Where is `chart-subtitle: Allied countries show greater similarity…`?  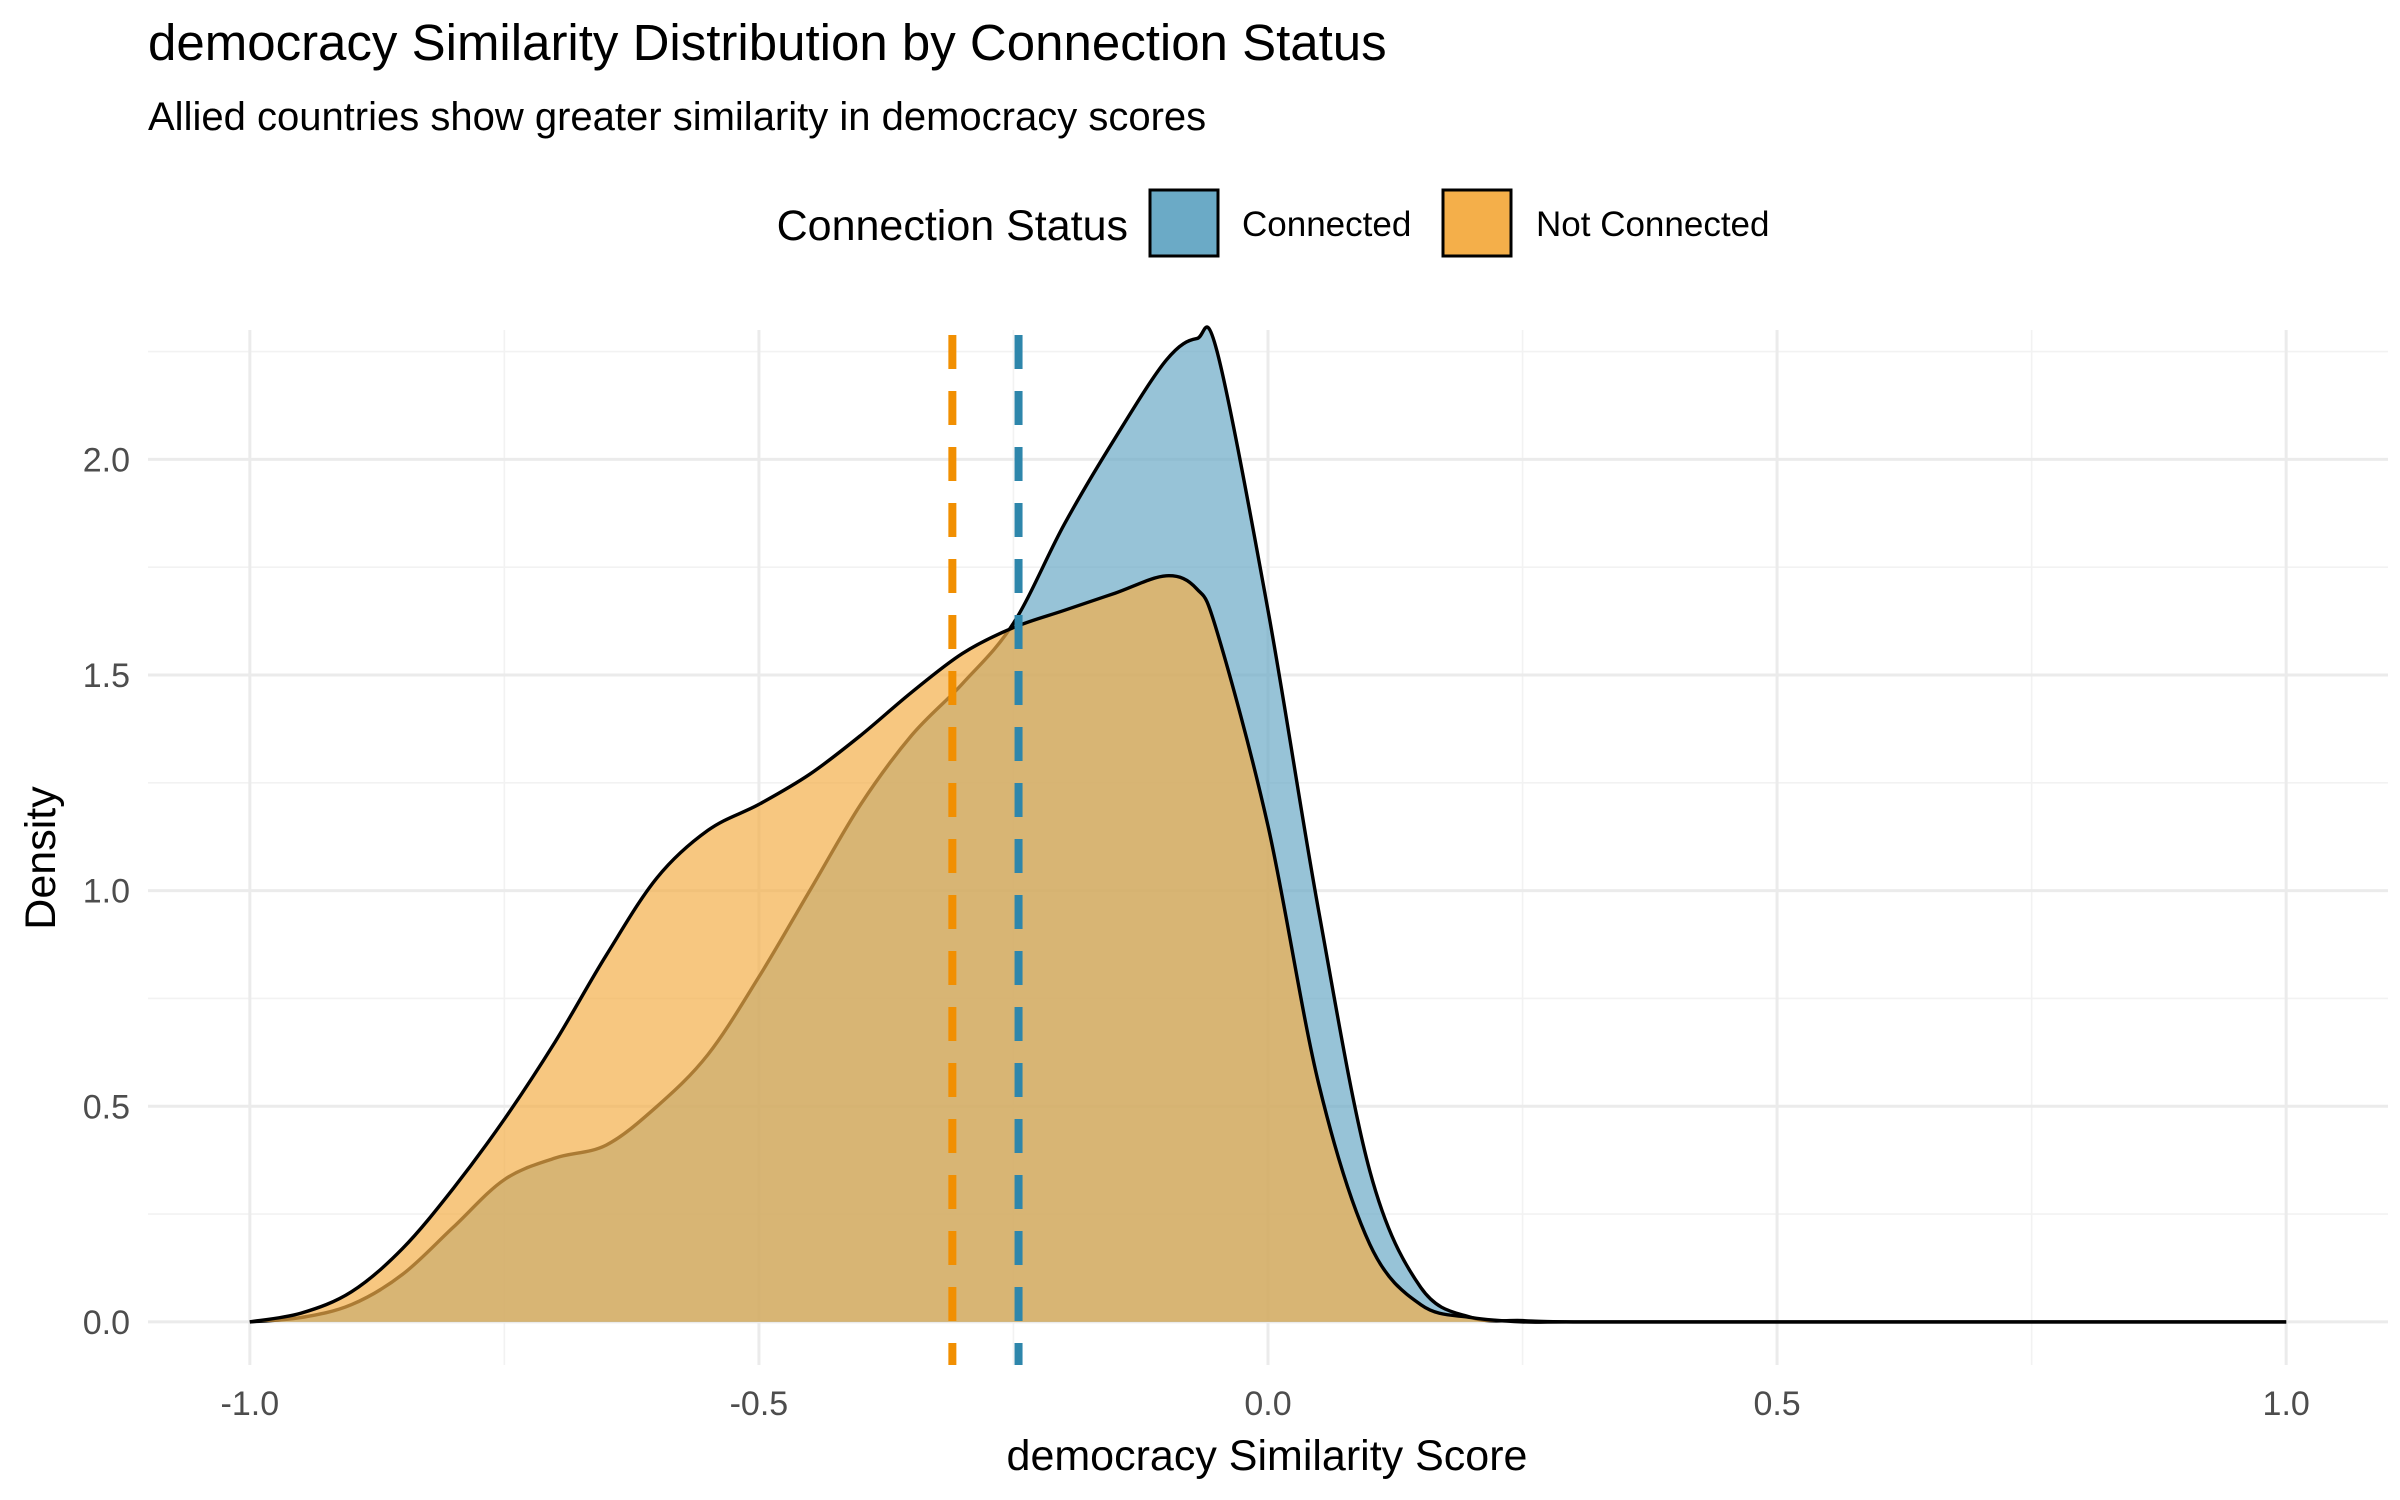 chart-subtitle: Allied countries show greater similarity… is located at coordinates (677, 117).